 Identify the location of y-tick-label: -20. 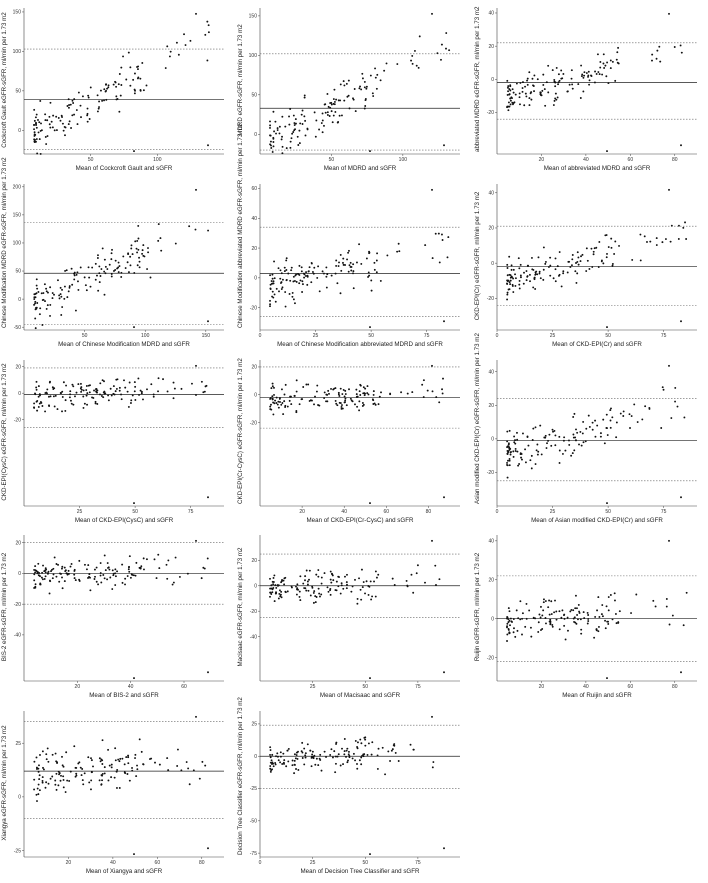
(490, 299).